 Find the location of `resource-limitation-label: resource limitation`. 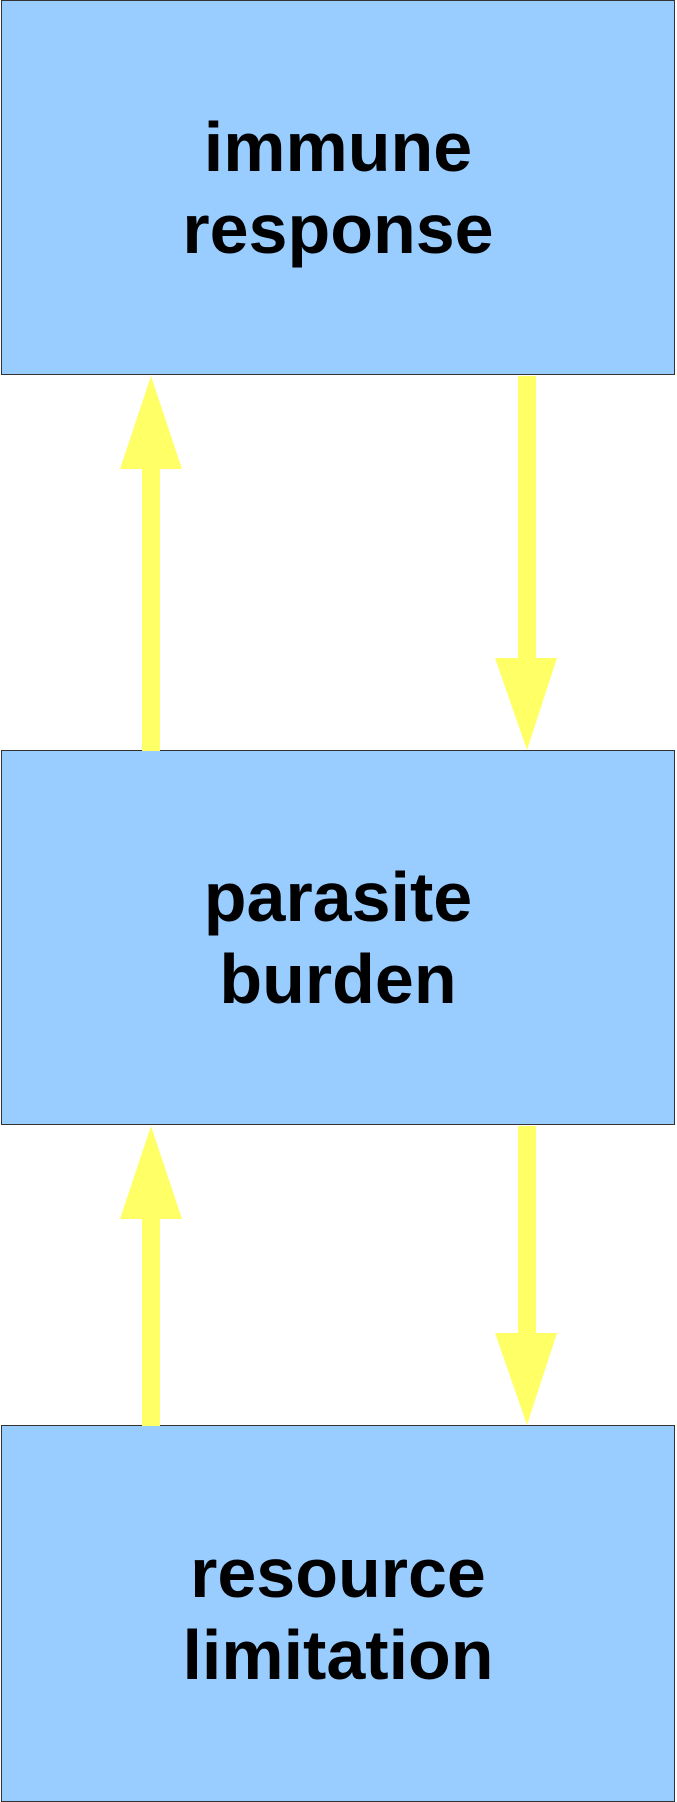

resource-limitation-label: resource limitation is located at coordinates (337, 1614).